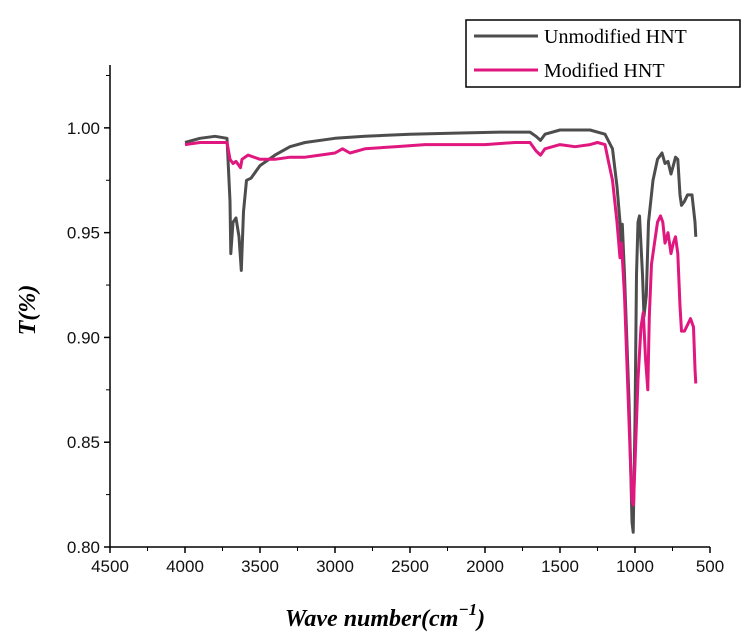  What do you see at coordinates (615, 37) in the screenshot?
I see `legend-label: Unmodified HNT` at bounding box center [615, 37].